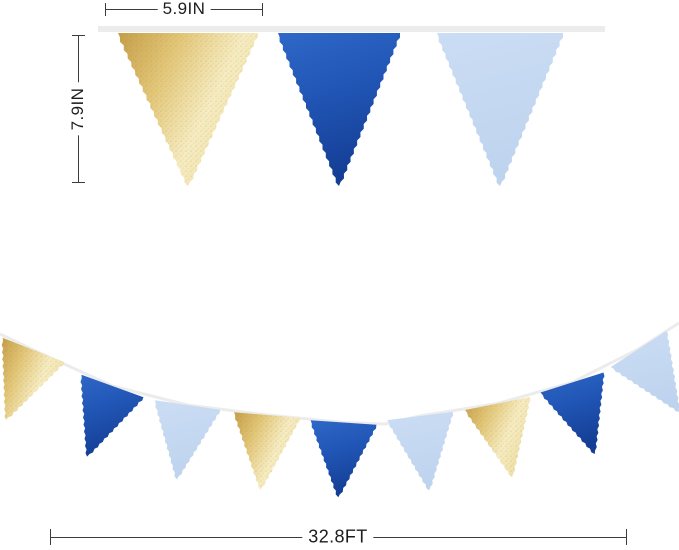 The image size is (679, 550). I want to click on width-dimension-tick-left, so click(105, 9).